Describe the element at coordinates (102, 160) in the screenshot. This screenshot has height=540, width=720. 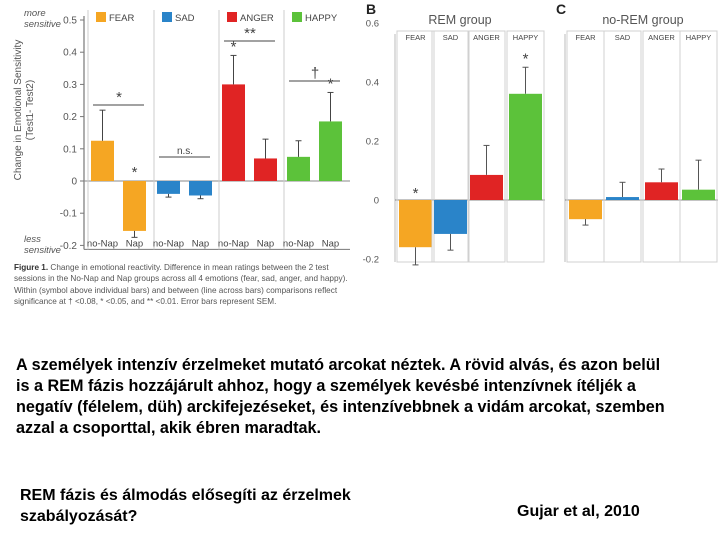
I see `bar-fear-no-nap` at that location.